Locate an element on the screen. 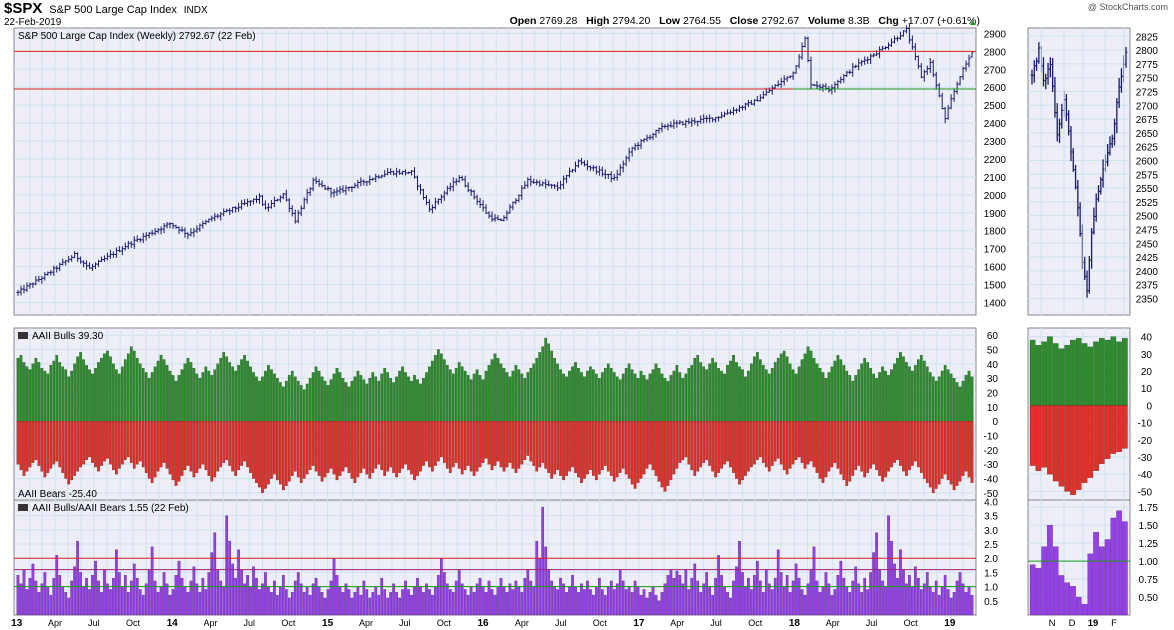 This screenshot has height=630, width=1174. price-y-tick: 1400 is located at coordinates (995, 303).